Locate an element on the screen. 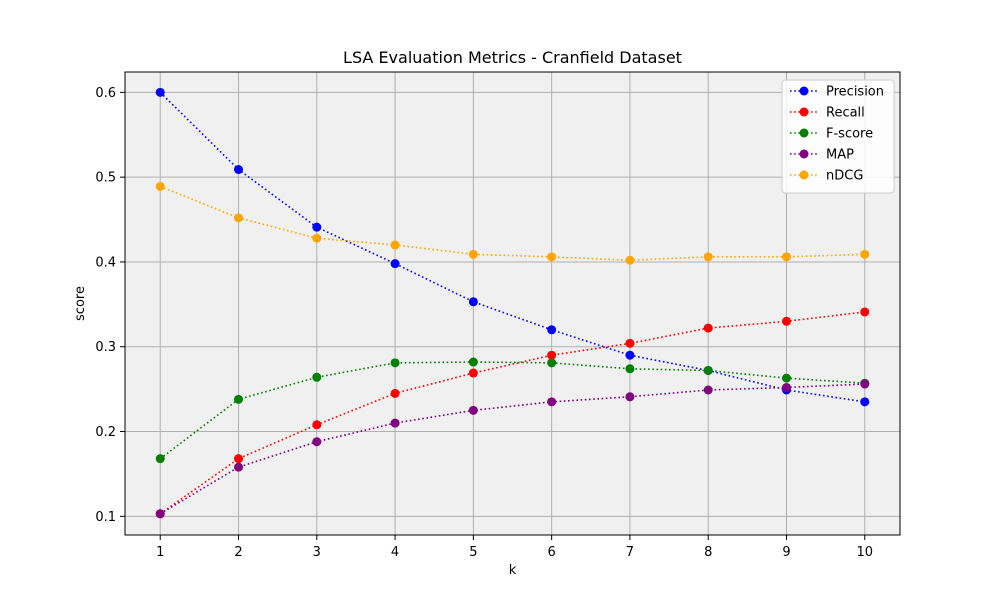 Image resolution: width=1000 pixels, height=600 pixels. x-tick-label: 1 is located at coordinates (160, 552).